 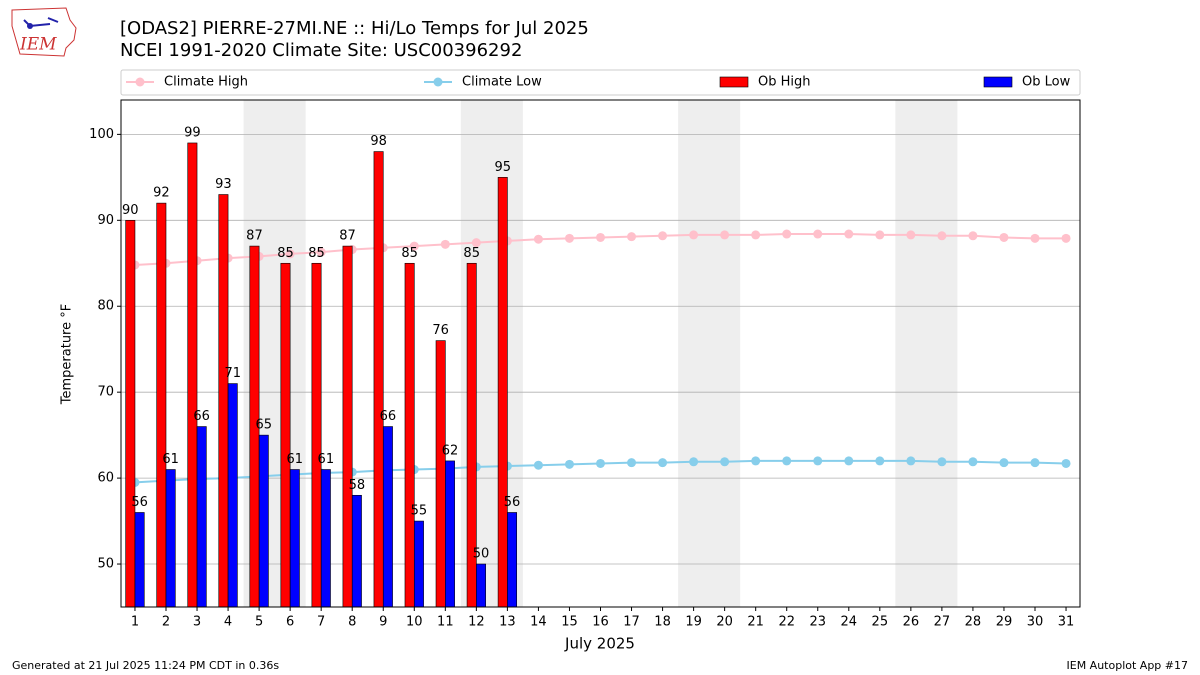 What do you see at coordinates (419, 511) in the screenshot?
I see `data-label: 55` at bounding box center [419, 511].